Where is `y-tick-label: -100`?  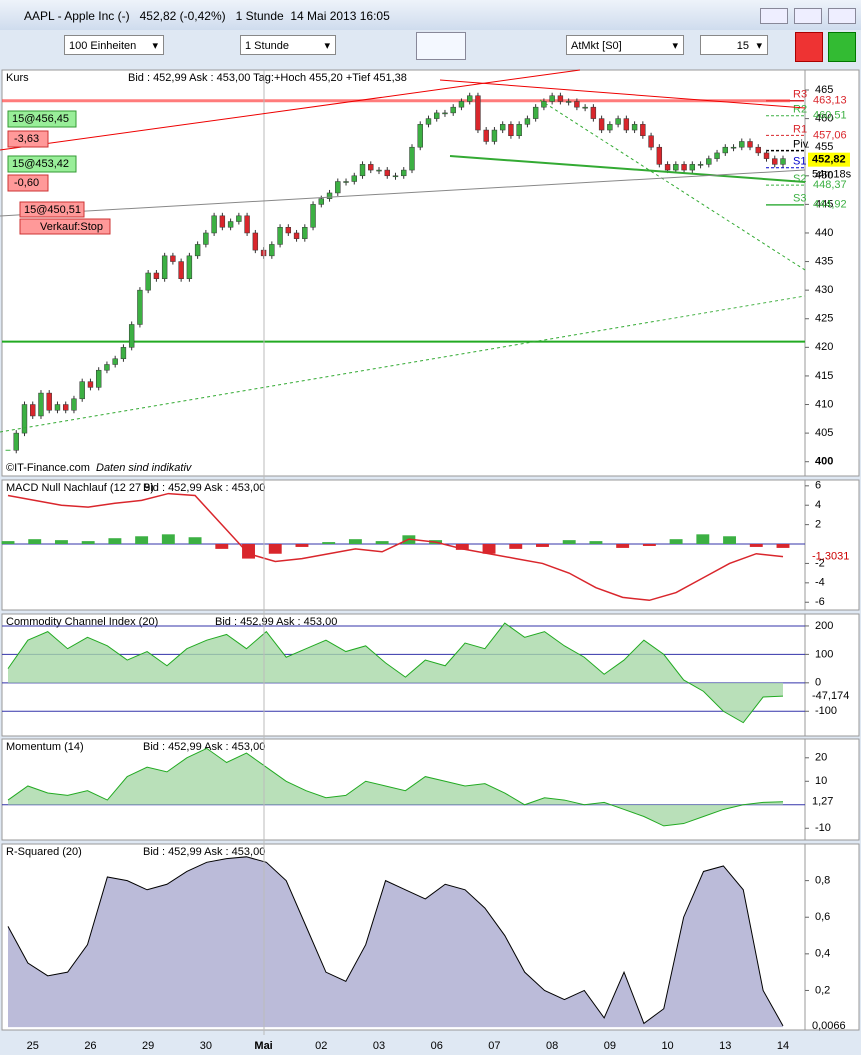
y-tick-label: -100 is located at coordinates (826, 711).